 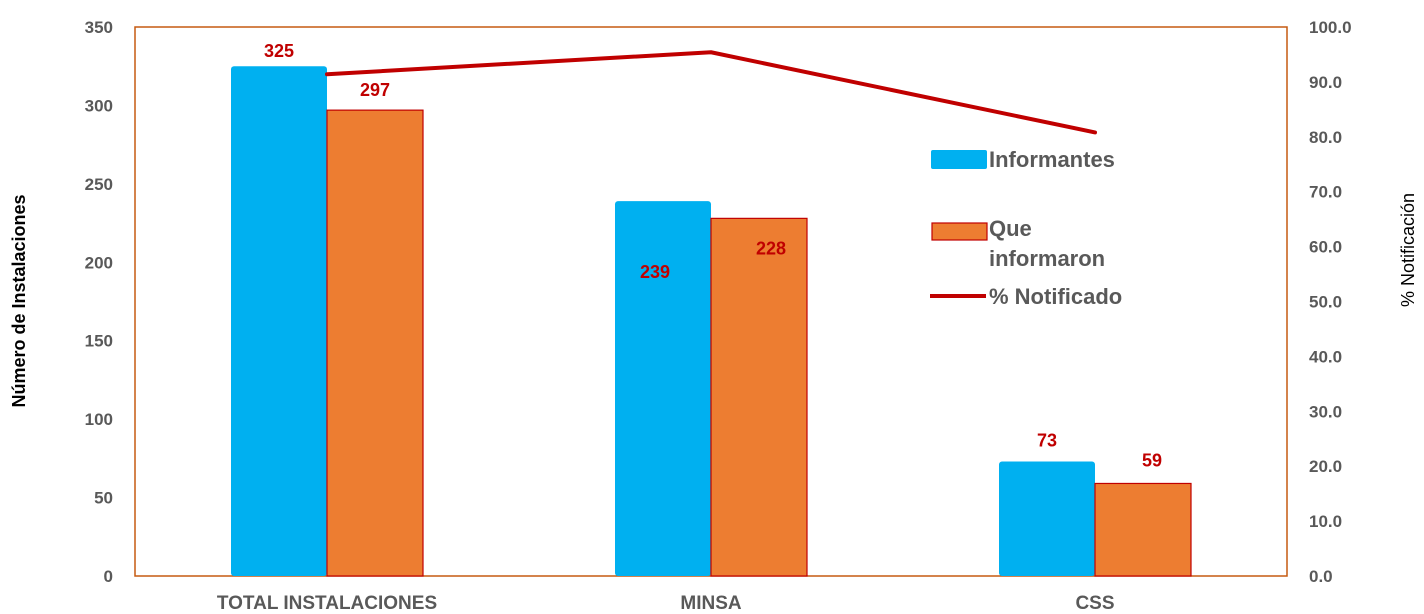 What do you see at coordinates (711, 603) in the screenshot?
I see `x-tick-label: MINSA` at bounding box center [711, 603].